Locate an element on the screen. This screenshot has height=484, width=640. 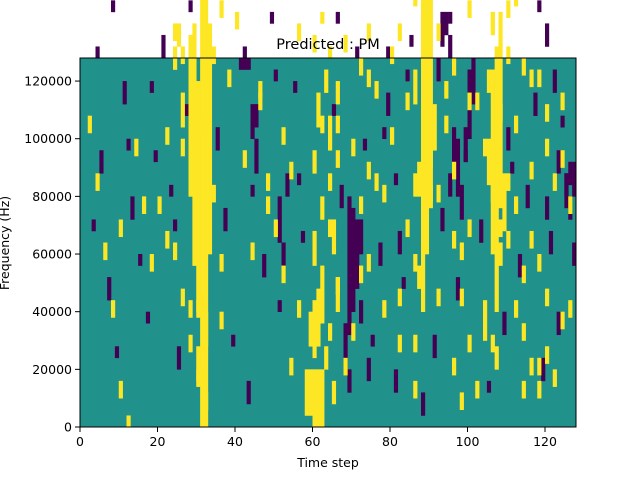
x-tick-label: 20 is located at coordinates (158, 441).